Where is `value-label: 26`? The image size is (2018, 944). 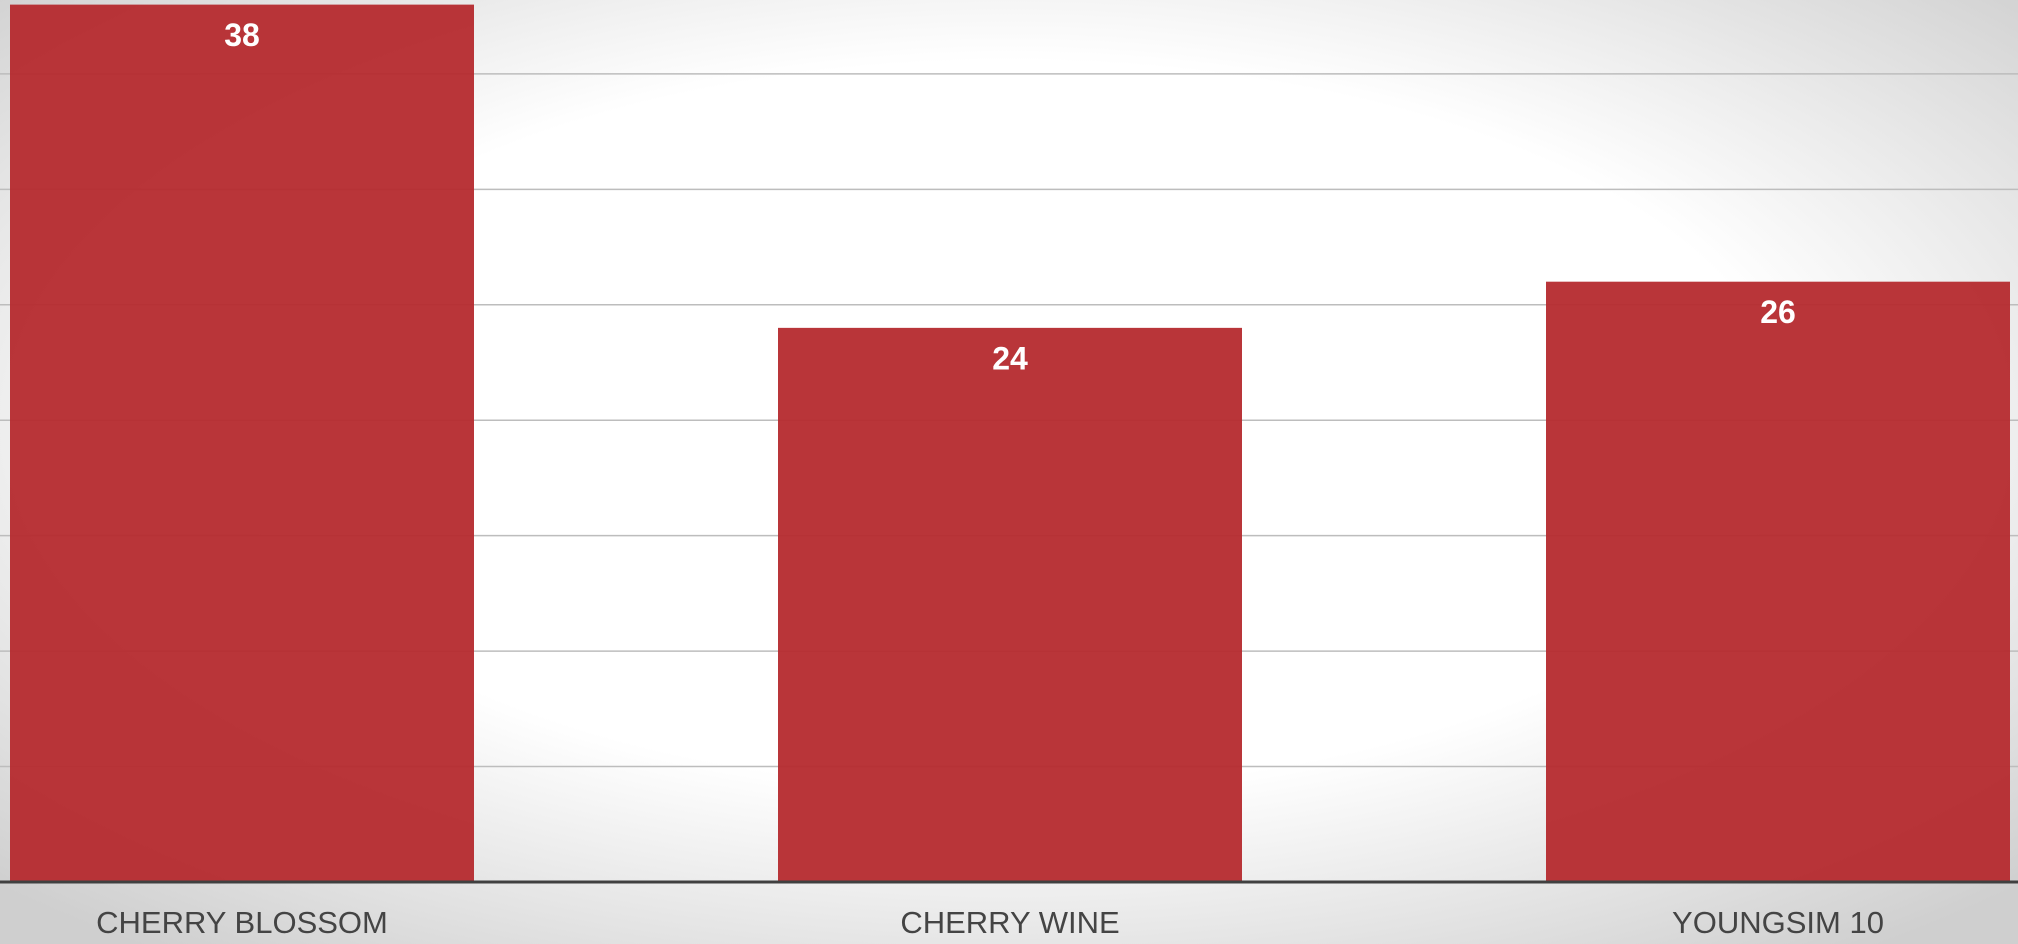 value-label: 26 is located at coordinates (1778, 312).